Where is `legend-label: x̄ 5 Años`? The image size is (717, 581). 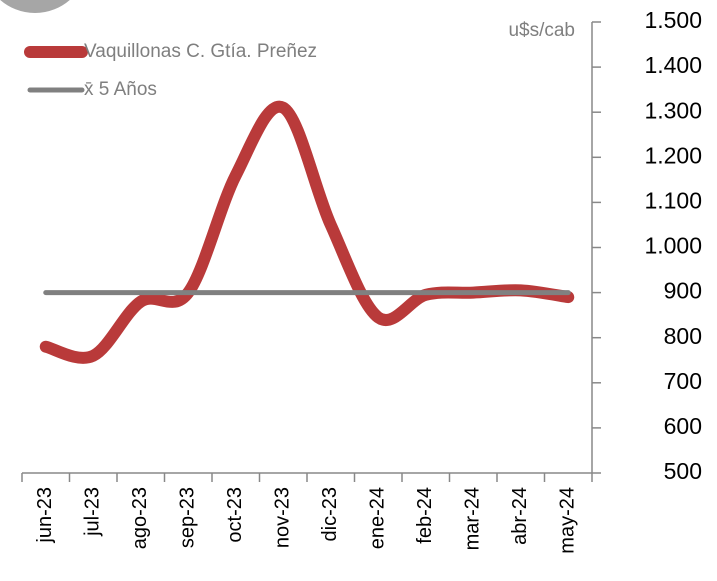
legend-label: x̄ 5 Años is located at coordinates (120, 89).